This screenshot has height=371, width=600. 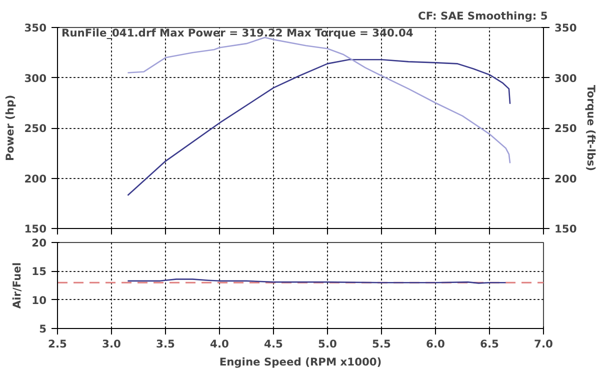 What do you see at coordinates (111, 344) in the screenshot?
I see `x-tick-label: 3.0` at bounding box center [111, 344].